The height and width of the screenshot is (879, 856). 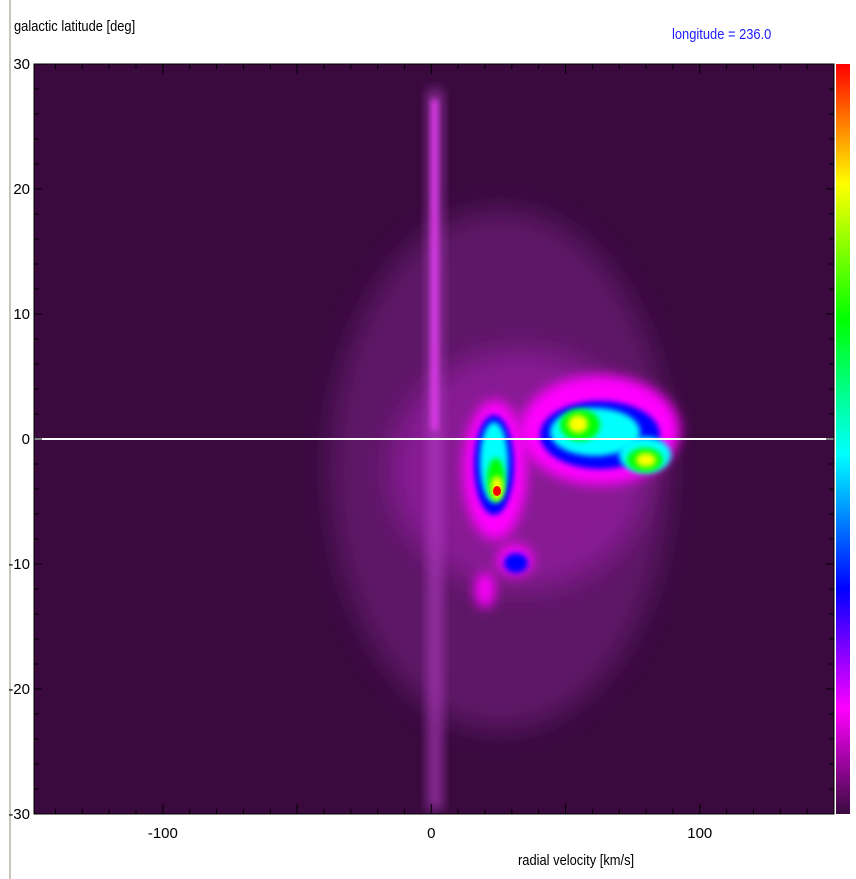 I want to click on colorbar, so click(x=843, y=439).